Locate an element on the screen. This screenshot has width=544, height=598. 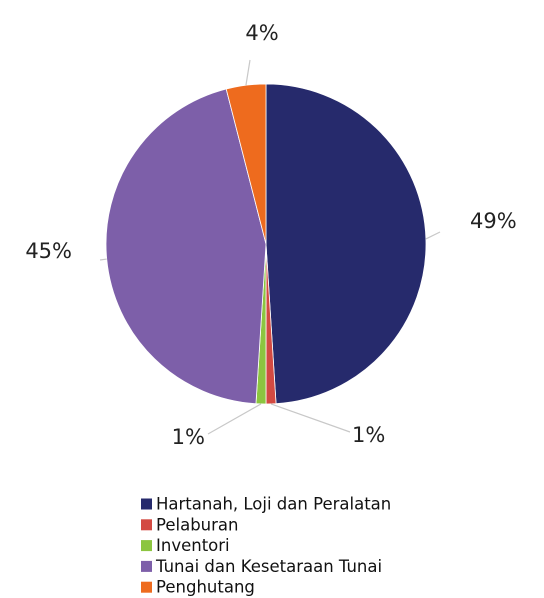
data-label: 49% is located at coordinates (493, 221).